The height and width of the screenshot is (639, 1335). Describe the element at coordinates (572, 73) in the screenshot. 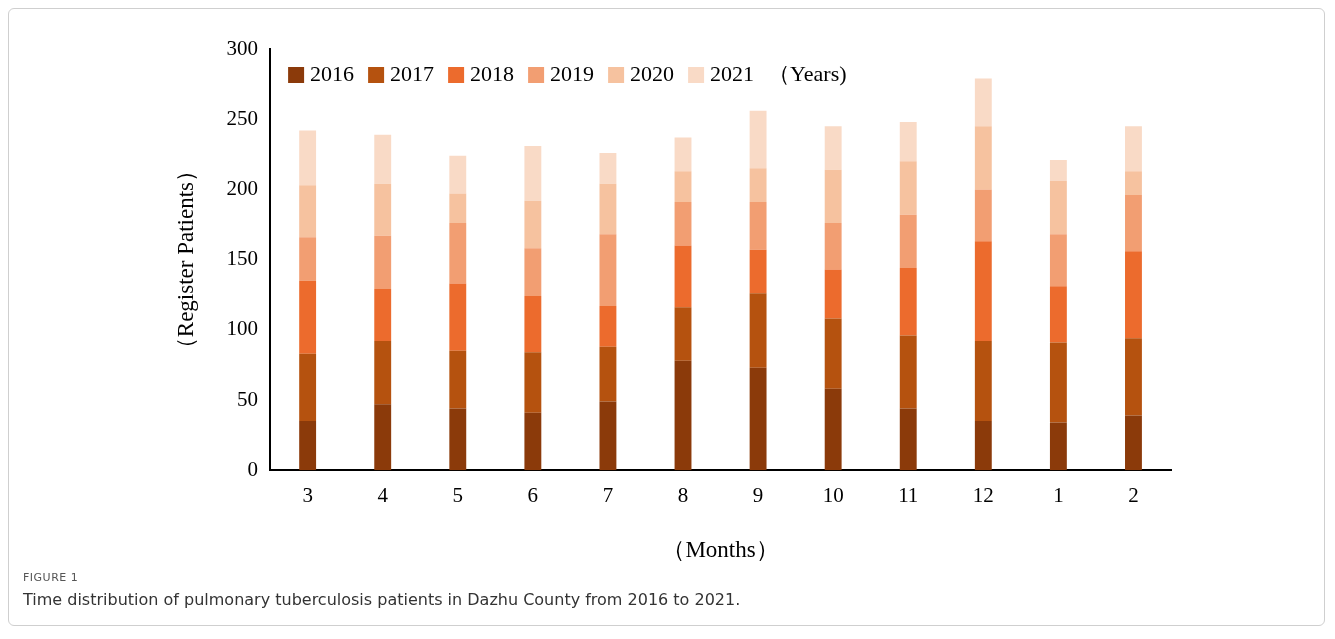

I see `legend-label: 2019` at that location.